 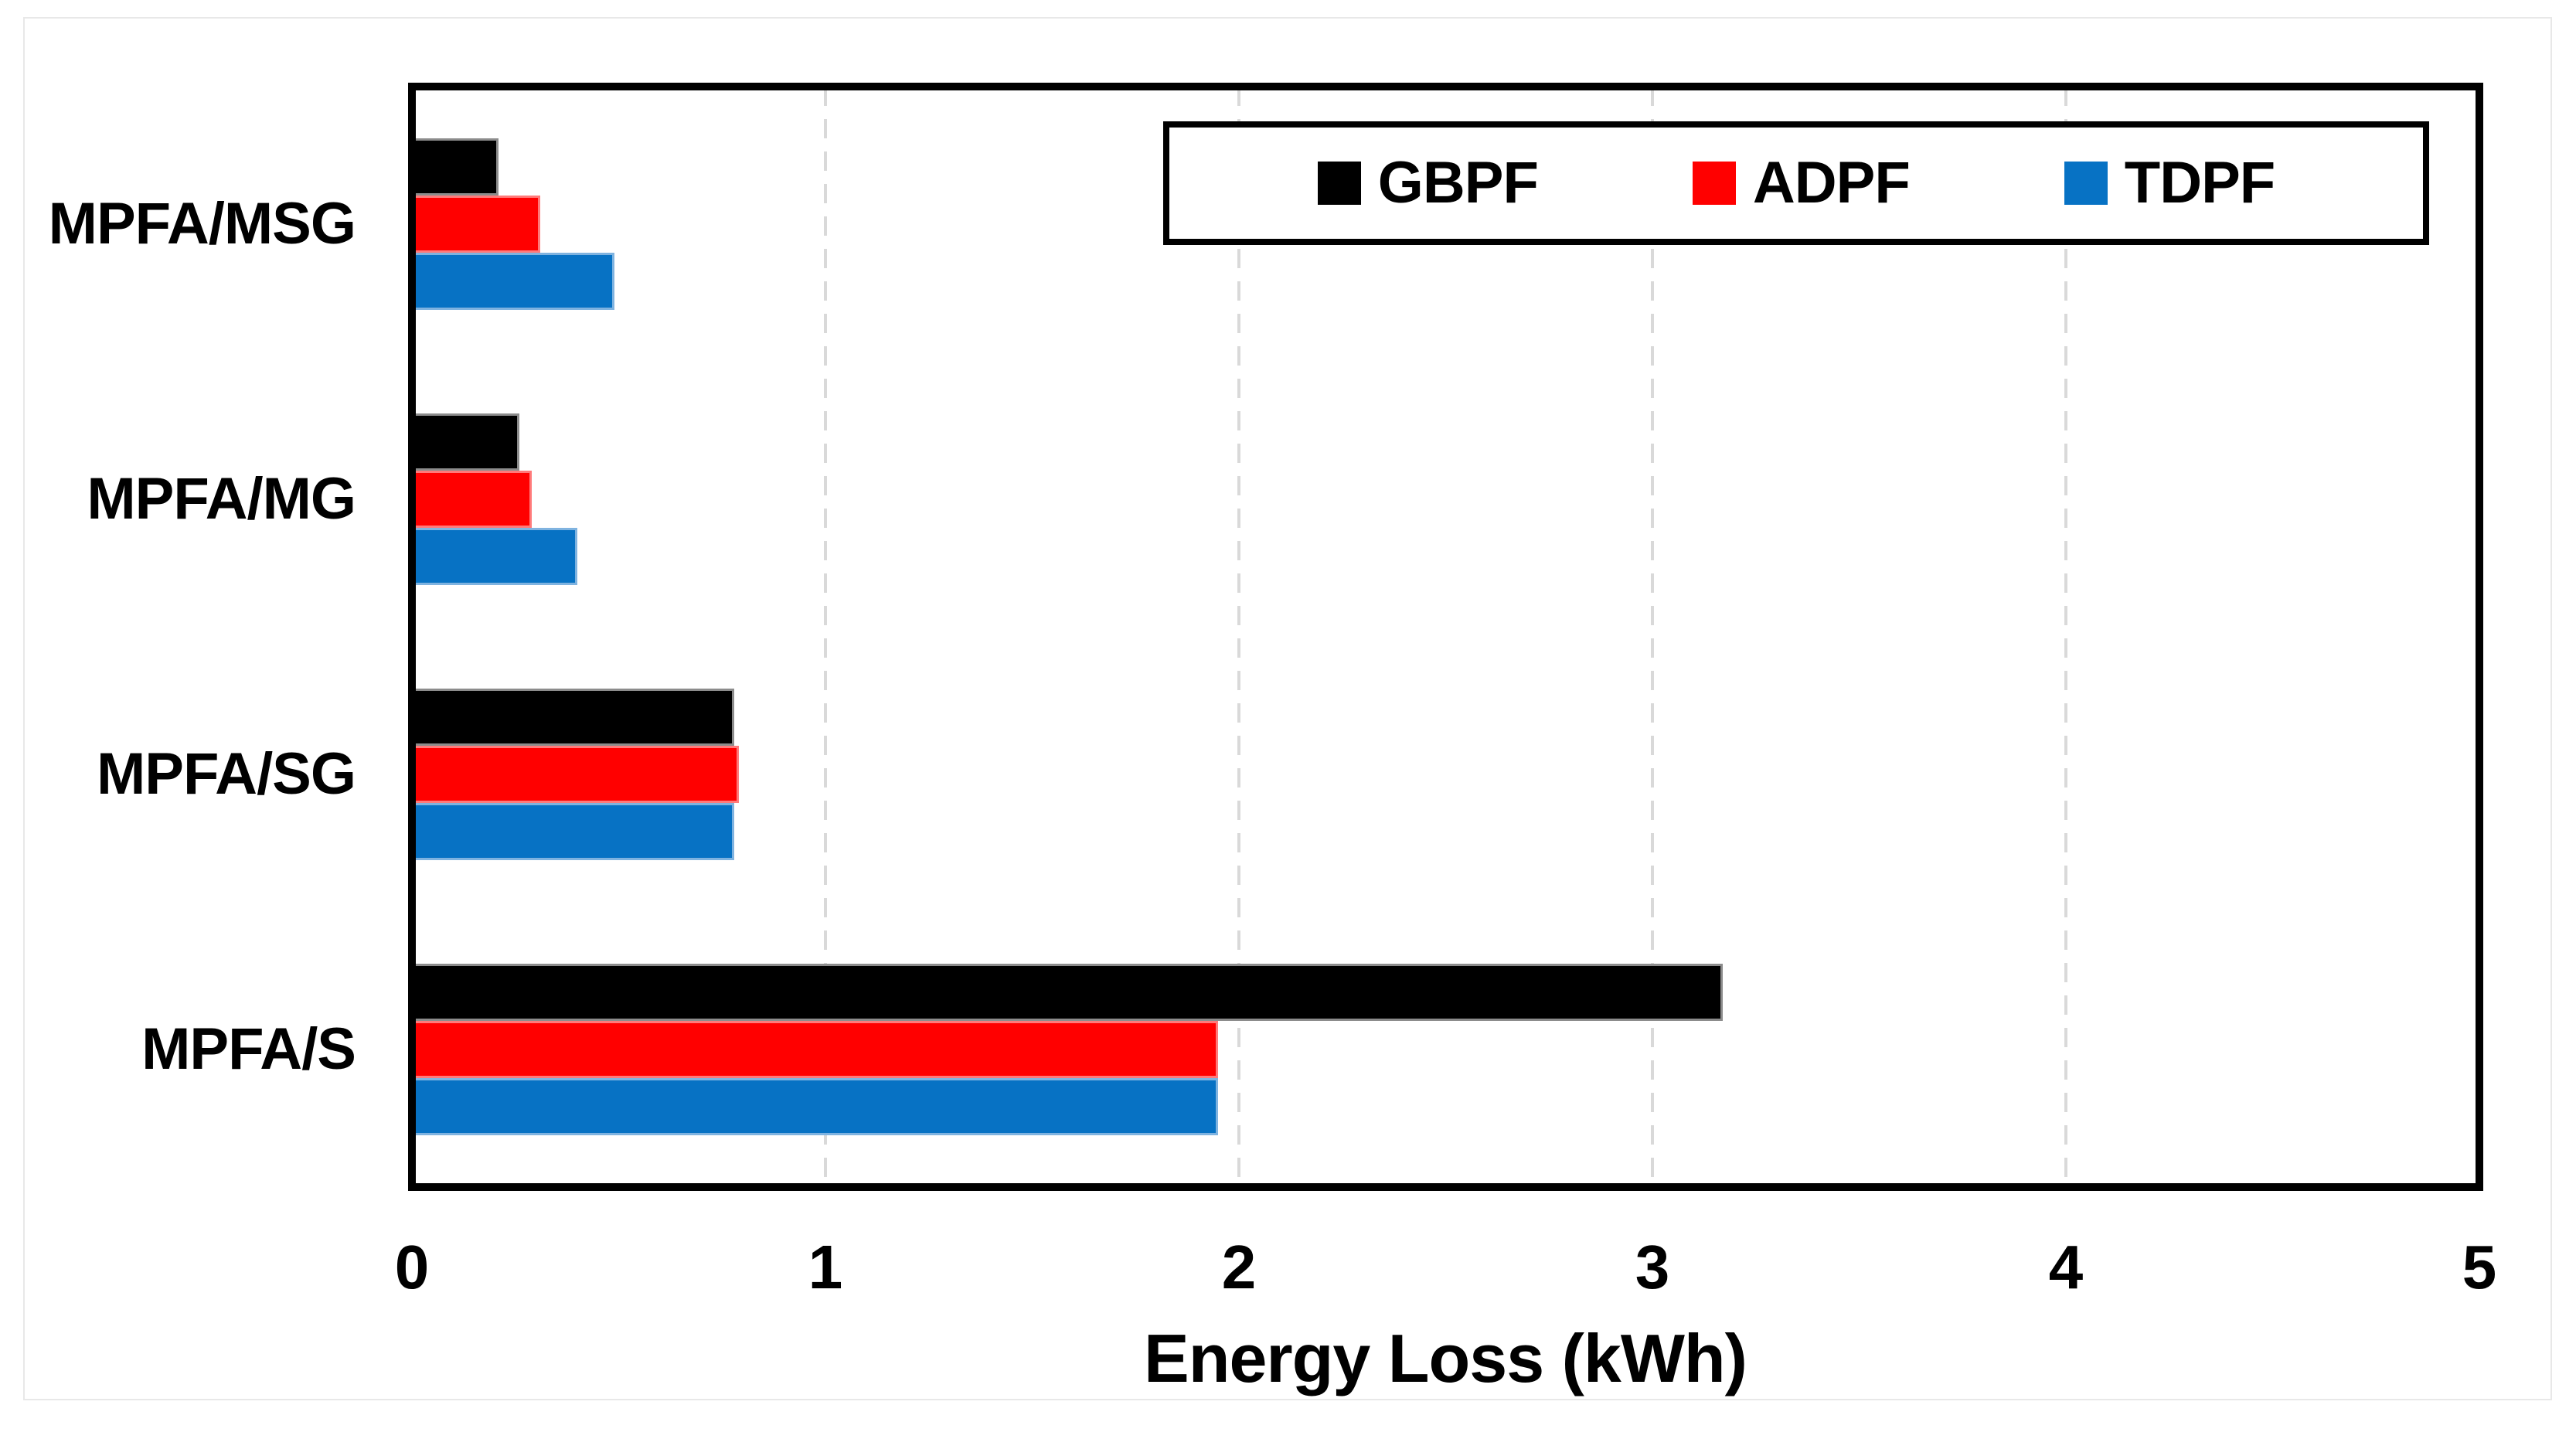 I want to click on legend: GBPF ADPF TDPF, so click(x=1796, y=183).